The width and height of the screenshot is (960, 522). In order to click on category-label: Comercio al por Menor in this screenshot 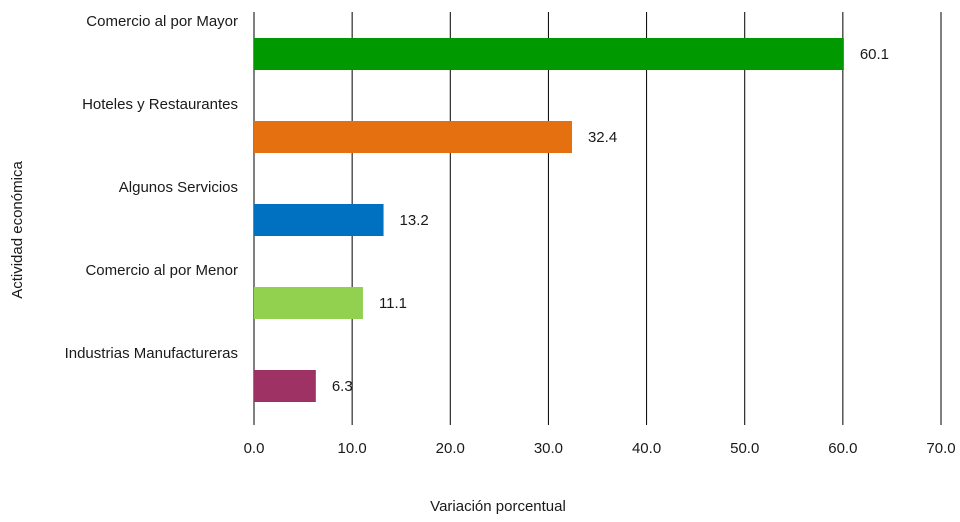, I will do `click(161, 270)`.